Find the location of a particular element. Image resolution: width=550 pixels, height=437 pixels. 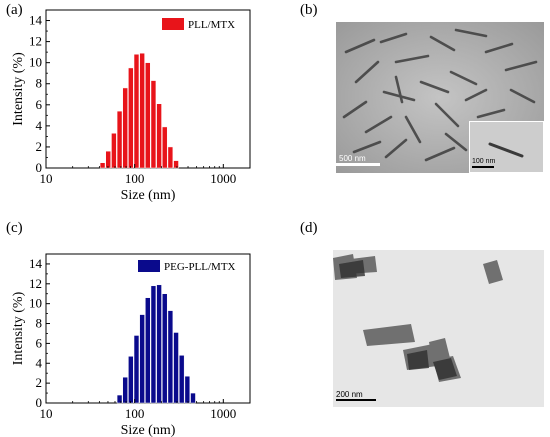

panel-label-a: (a) is located at coordinates (14, 10).